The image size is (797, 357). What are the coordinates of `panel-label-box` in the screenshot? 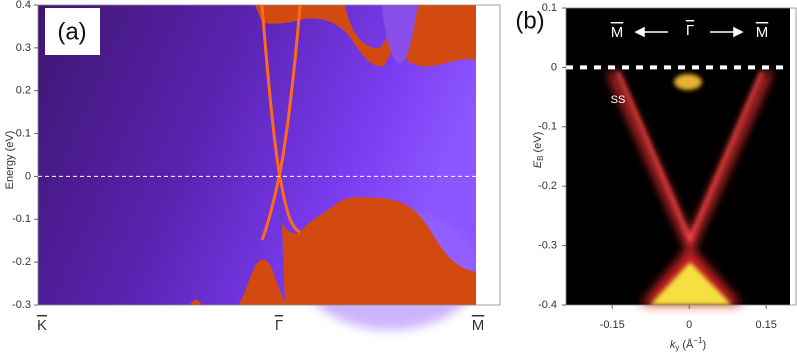 It's located at (72, 31).